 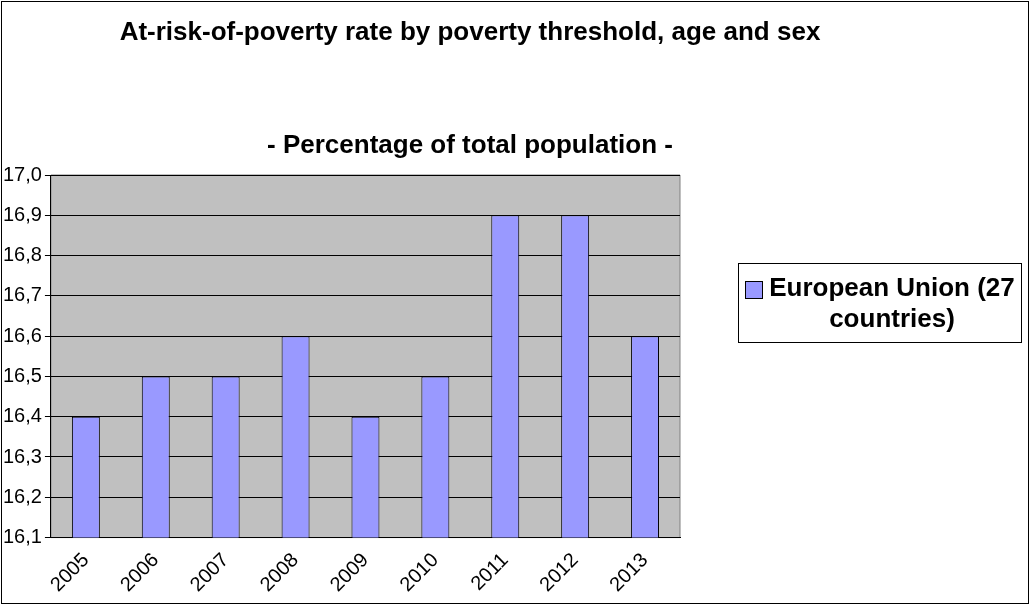 What do you see at coordinates (22, 455) in the screenshot?
I see `y-tick-label: 16,3` at bounding box center [22, 455].